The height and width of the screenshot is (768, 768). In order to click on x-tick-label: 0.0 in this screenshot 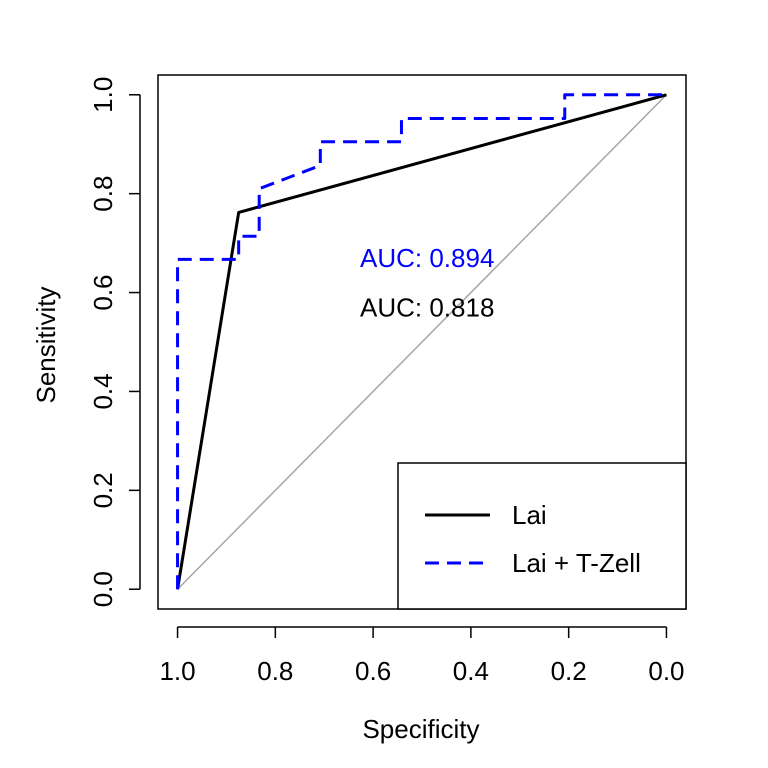, I will do `click(666, 671)`.